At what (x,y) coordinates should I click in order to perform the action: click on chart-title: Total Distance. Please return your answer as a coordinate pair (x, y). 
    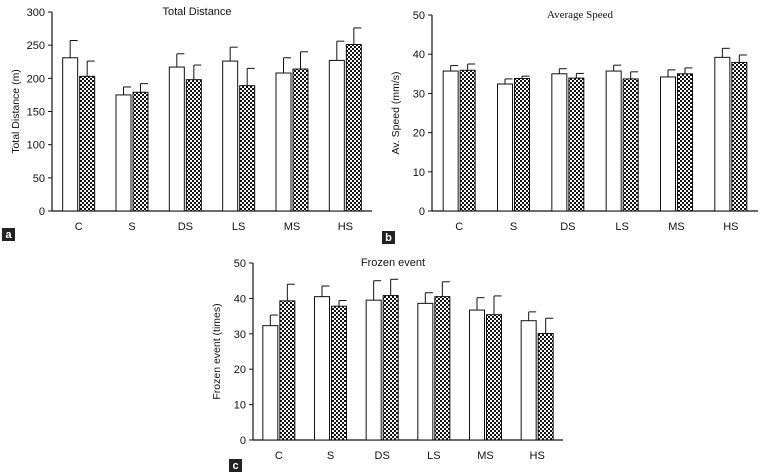
    Looking at the image, I should click on (196, 12).